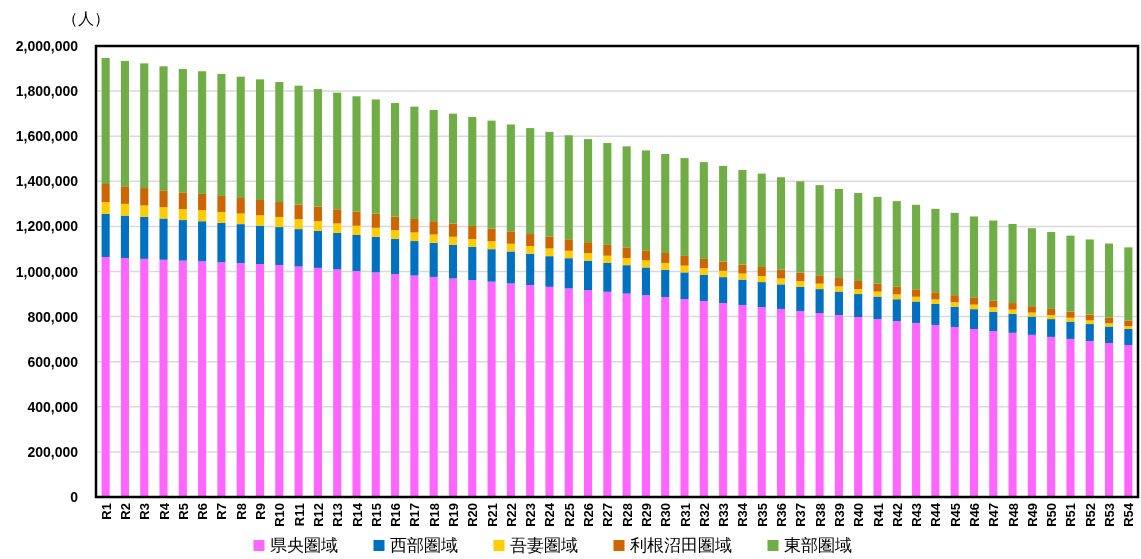  Describe the element at coordinates (280, 515) in the screenshot. I see `x-tick-label: R10` at that location.